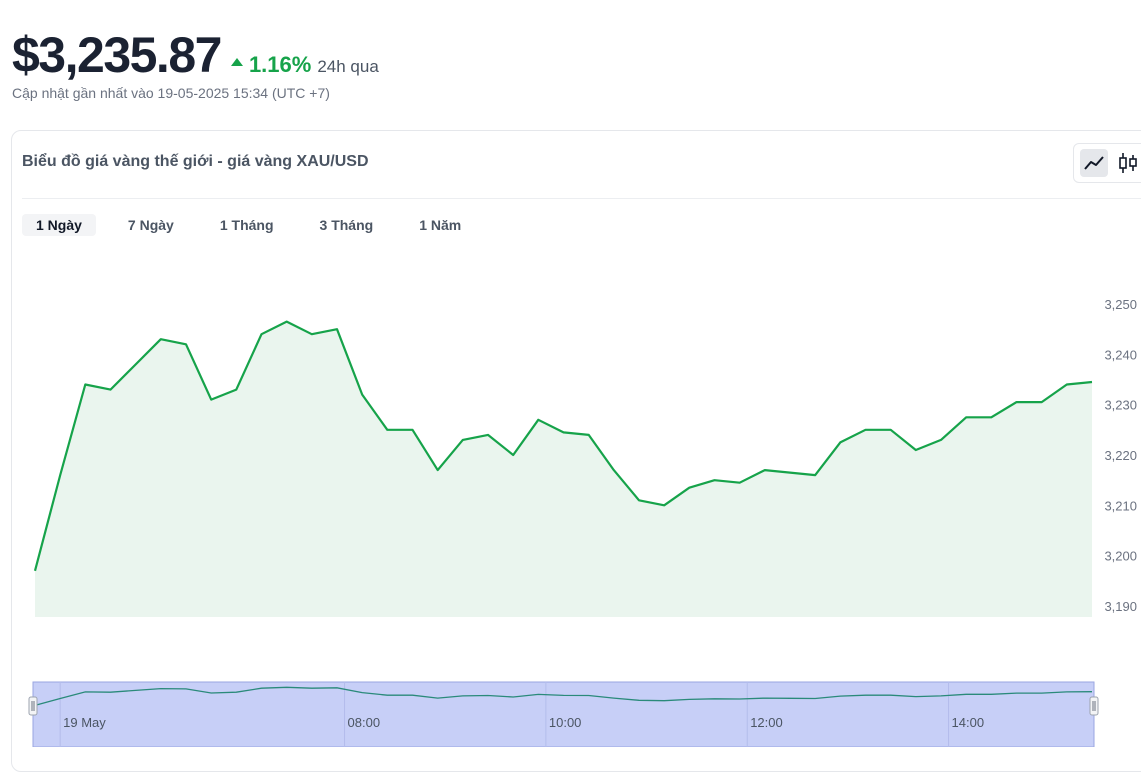  Describe the element at coordinates (766, 722) in the screenshot. I see `navigator-time-label: 12:00` at that location.